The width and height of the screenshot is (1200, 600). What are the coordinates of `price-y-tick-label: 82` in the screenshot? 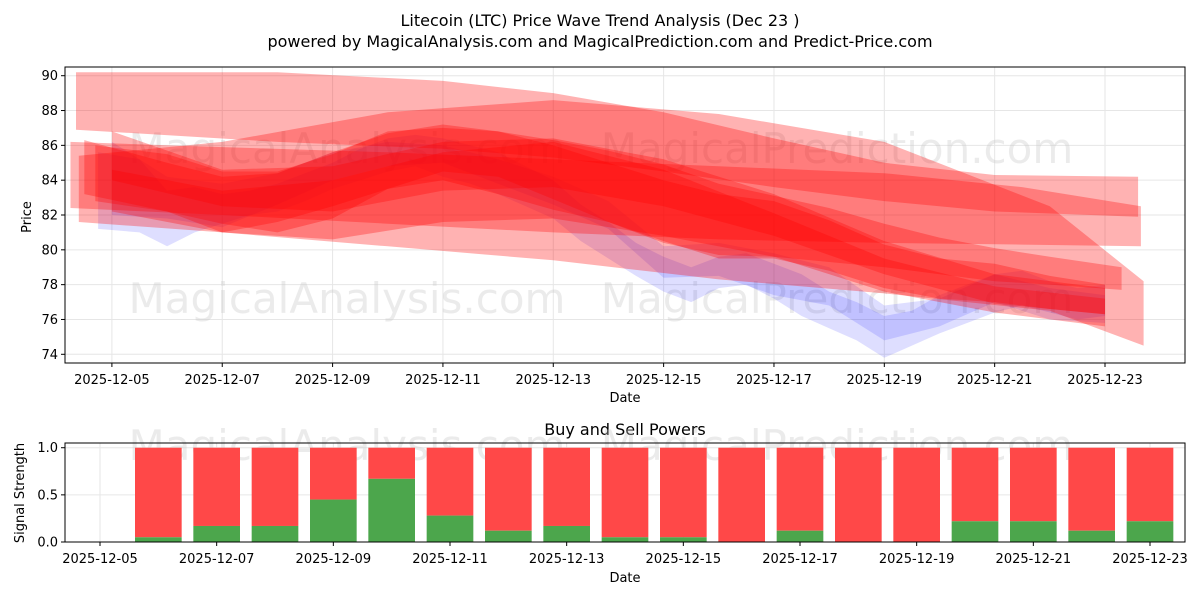 It's located at (49, 216).